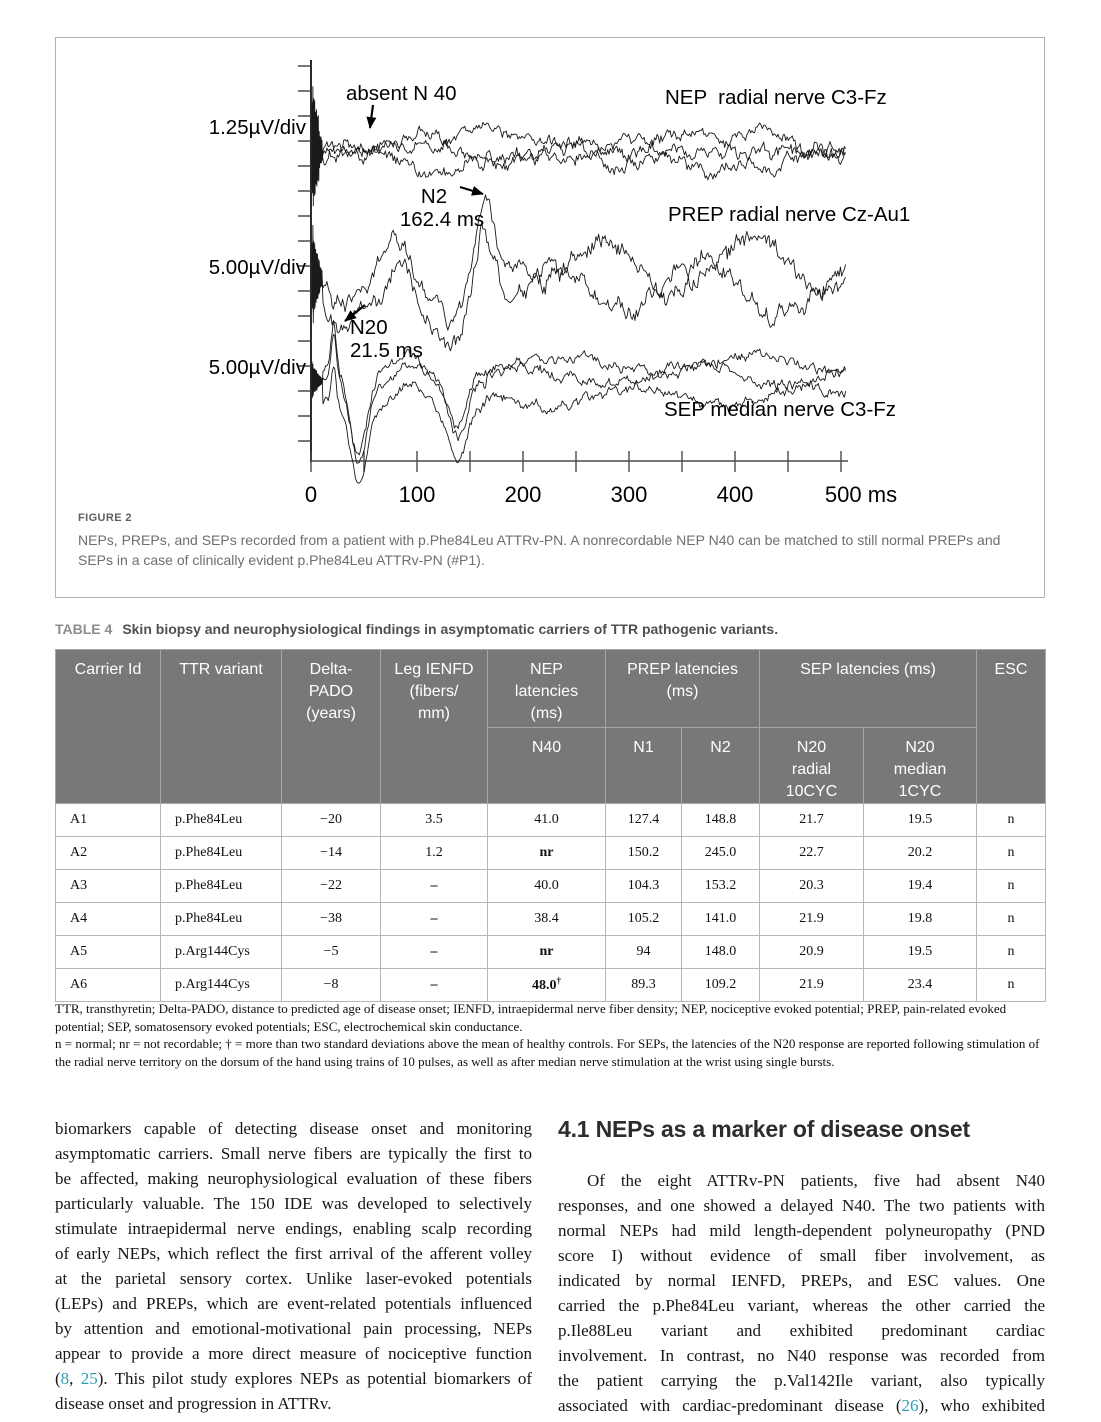  What do you see at coordinates (643, 952) in the screenshot?
I see `table-cell: 94` at bounding box center [643, 952].